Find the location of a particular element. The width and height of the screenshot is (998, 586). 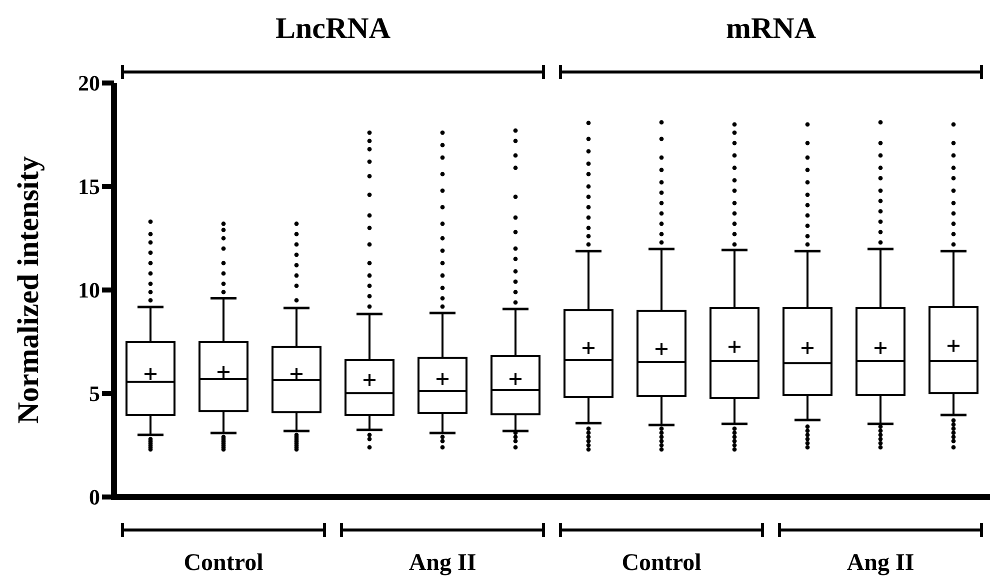

y-tick-label: 5 is located at coordinates (94, 393).